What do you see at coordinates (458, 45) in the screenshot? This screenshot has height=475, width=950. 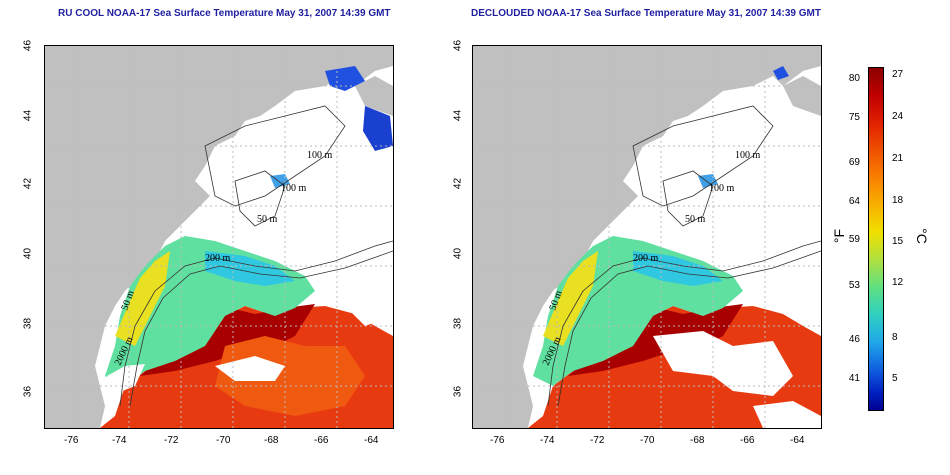 I see `right-lat-46: 46` at bounding box center [458, 45].